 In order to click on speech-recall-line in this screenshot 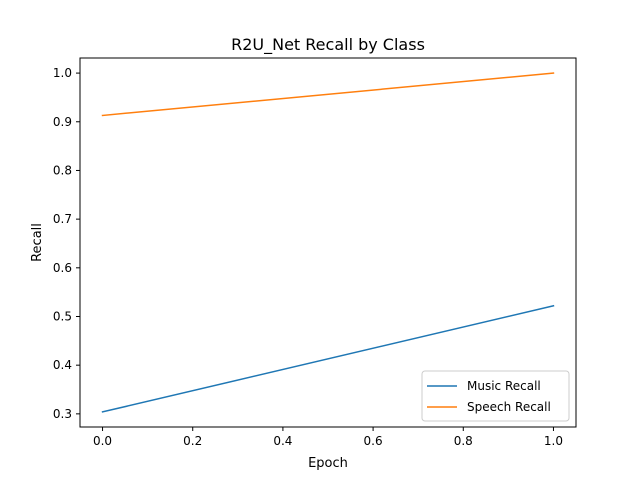, I will do `click(328, 94)`.